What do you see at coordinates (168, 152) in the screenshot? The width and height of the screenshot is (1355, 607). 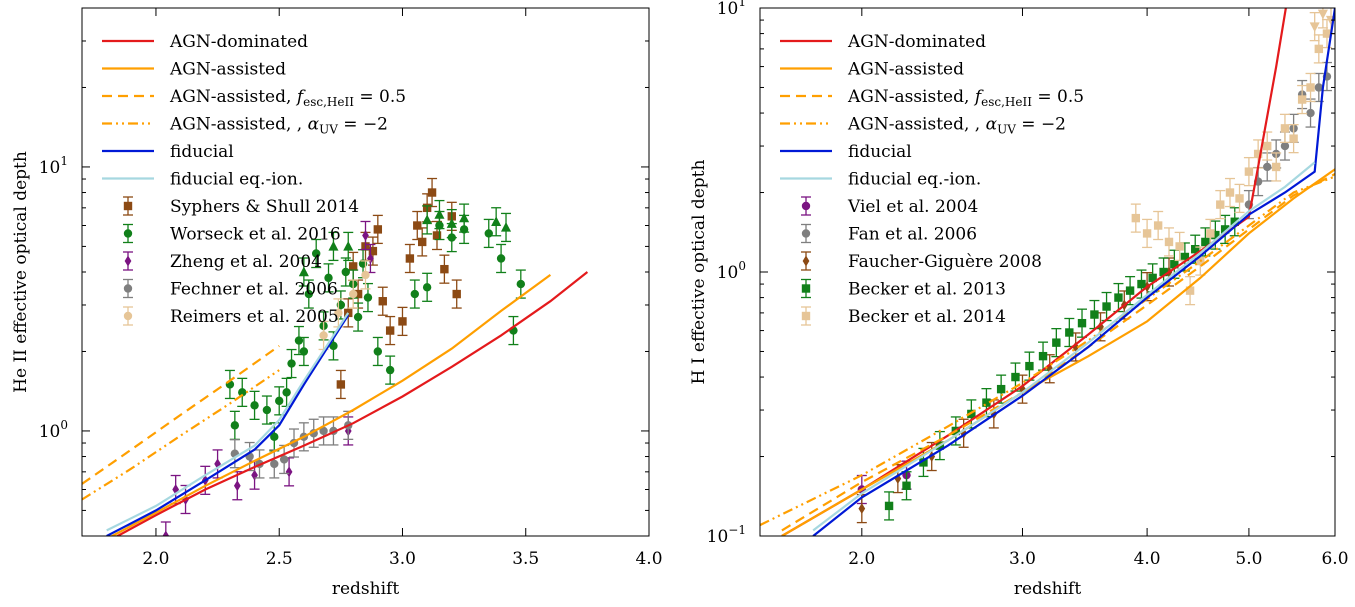 I see `legend-entry: fiducial` at bounding box center [168, 152].